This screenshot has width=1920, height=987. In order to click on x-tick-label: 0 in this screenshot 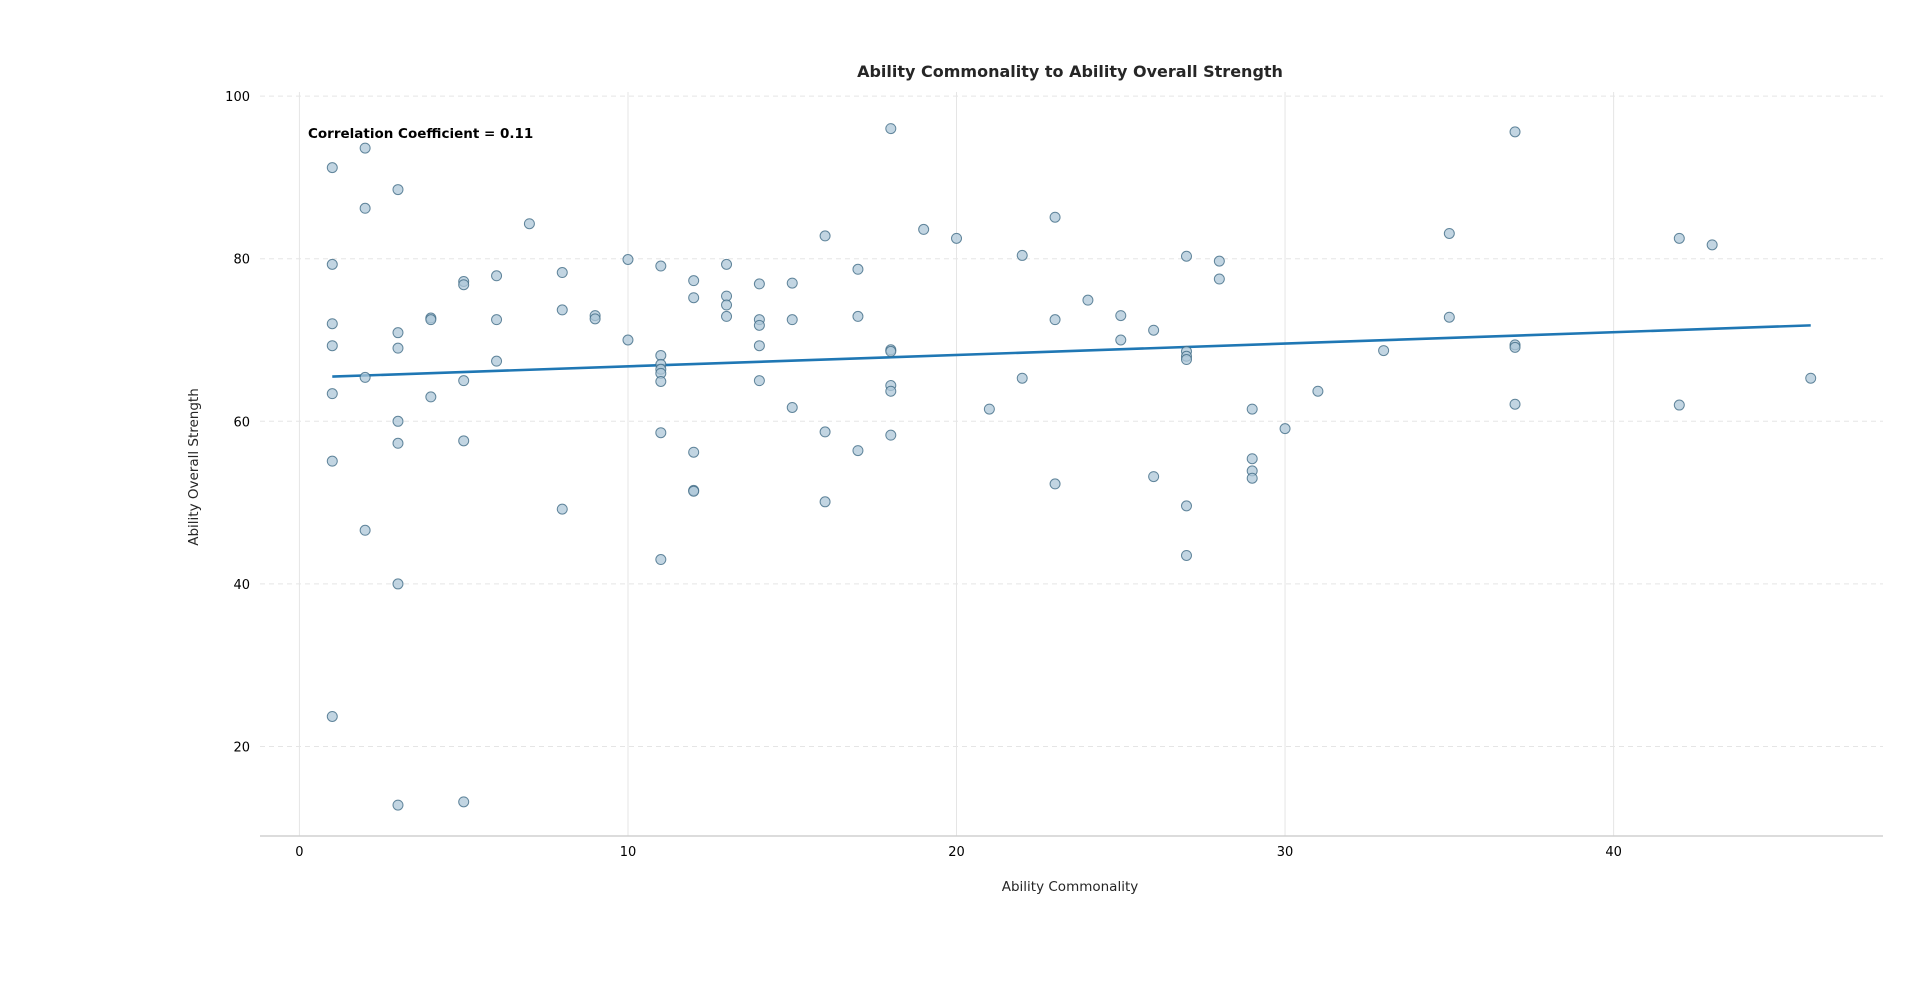, I will do `click(299, 852)`.